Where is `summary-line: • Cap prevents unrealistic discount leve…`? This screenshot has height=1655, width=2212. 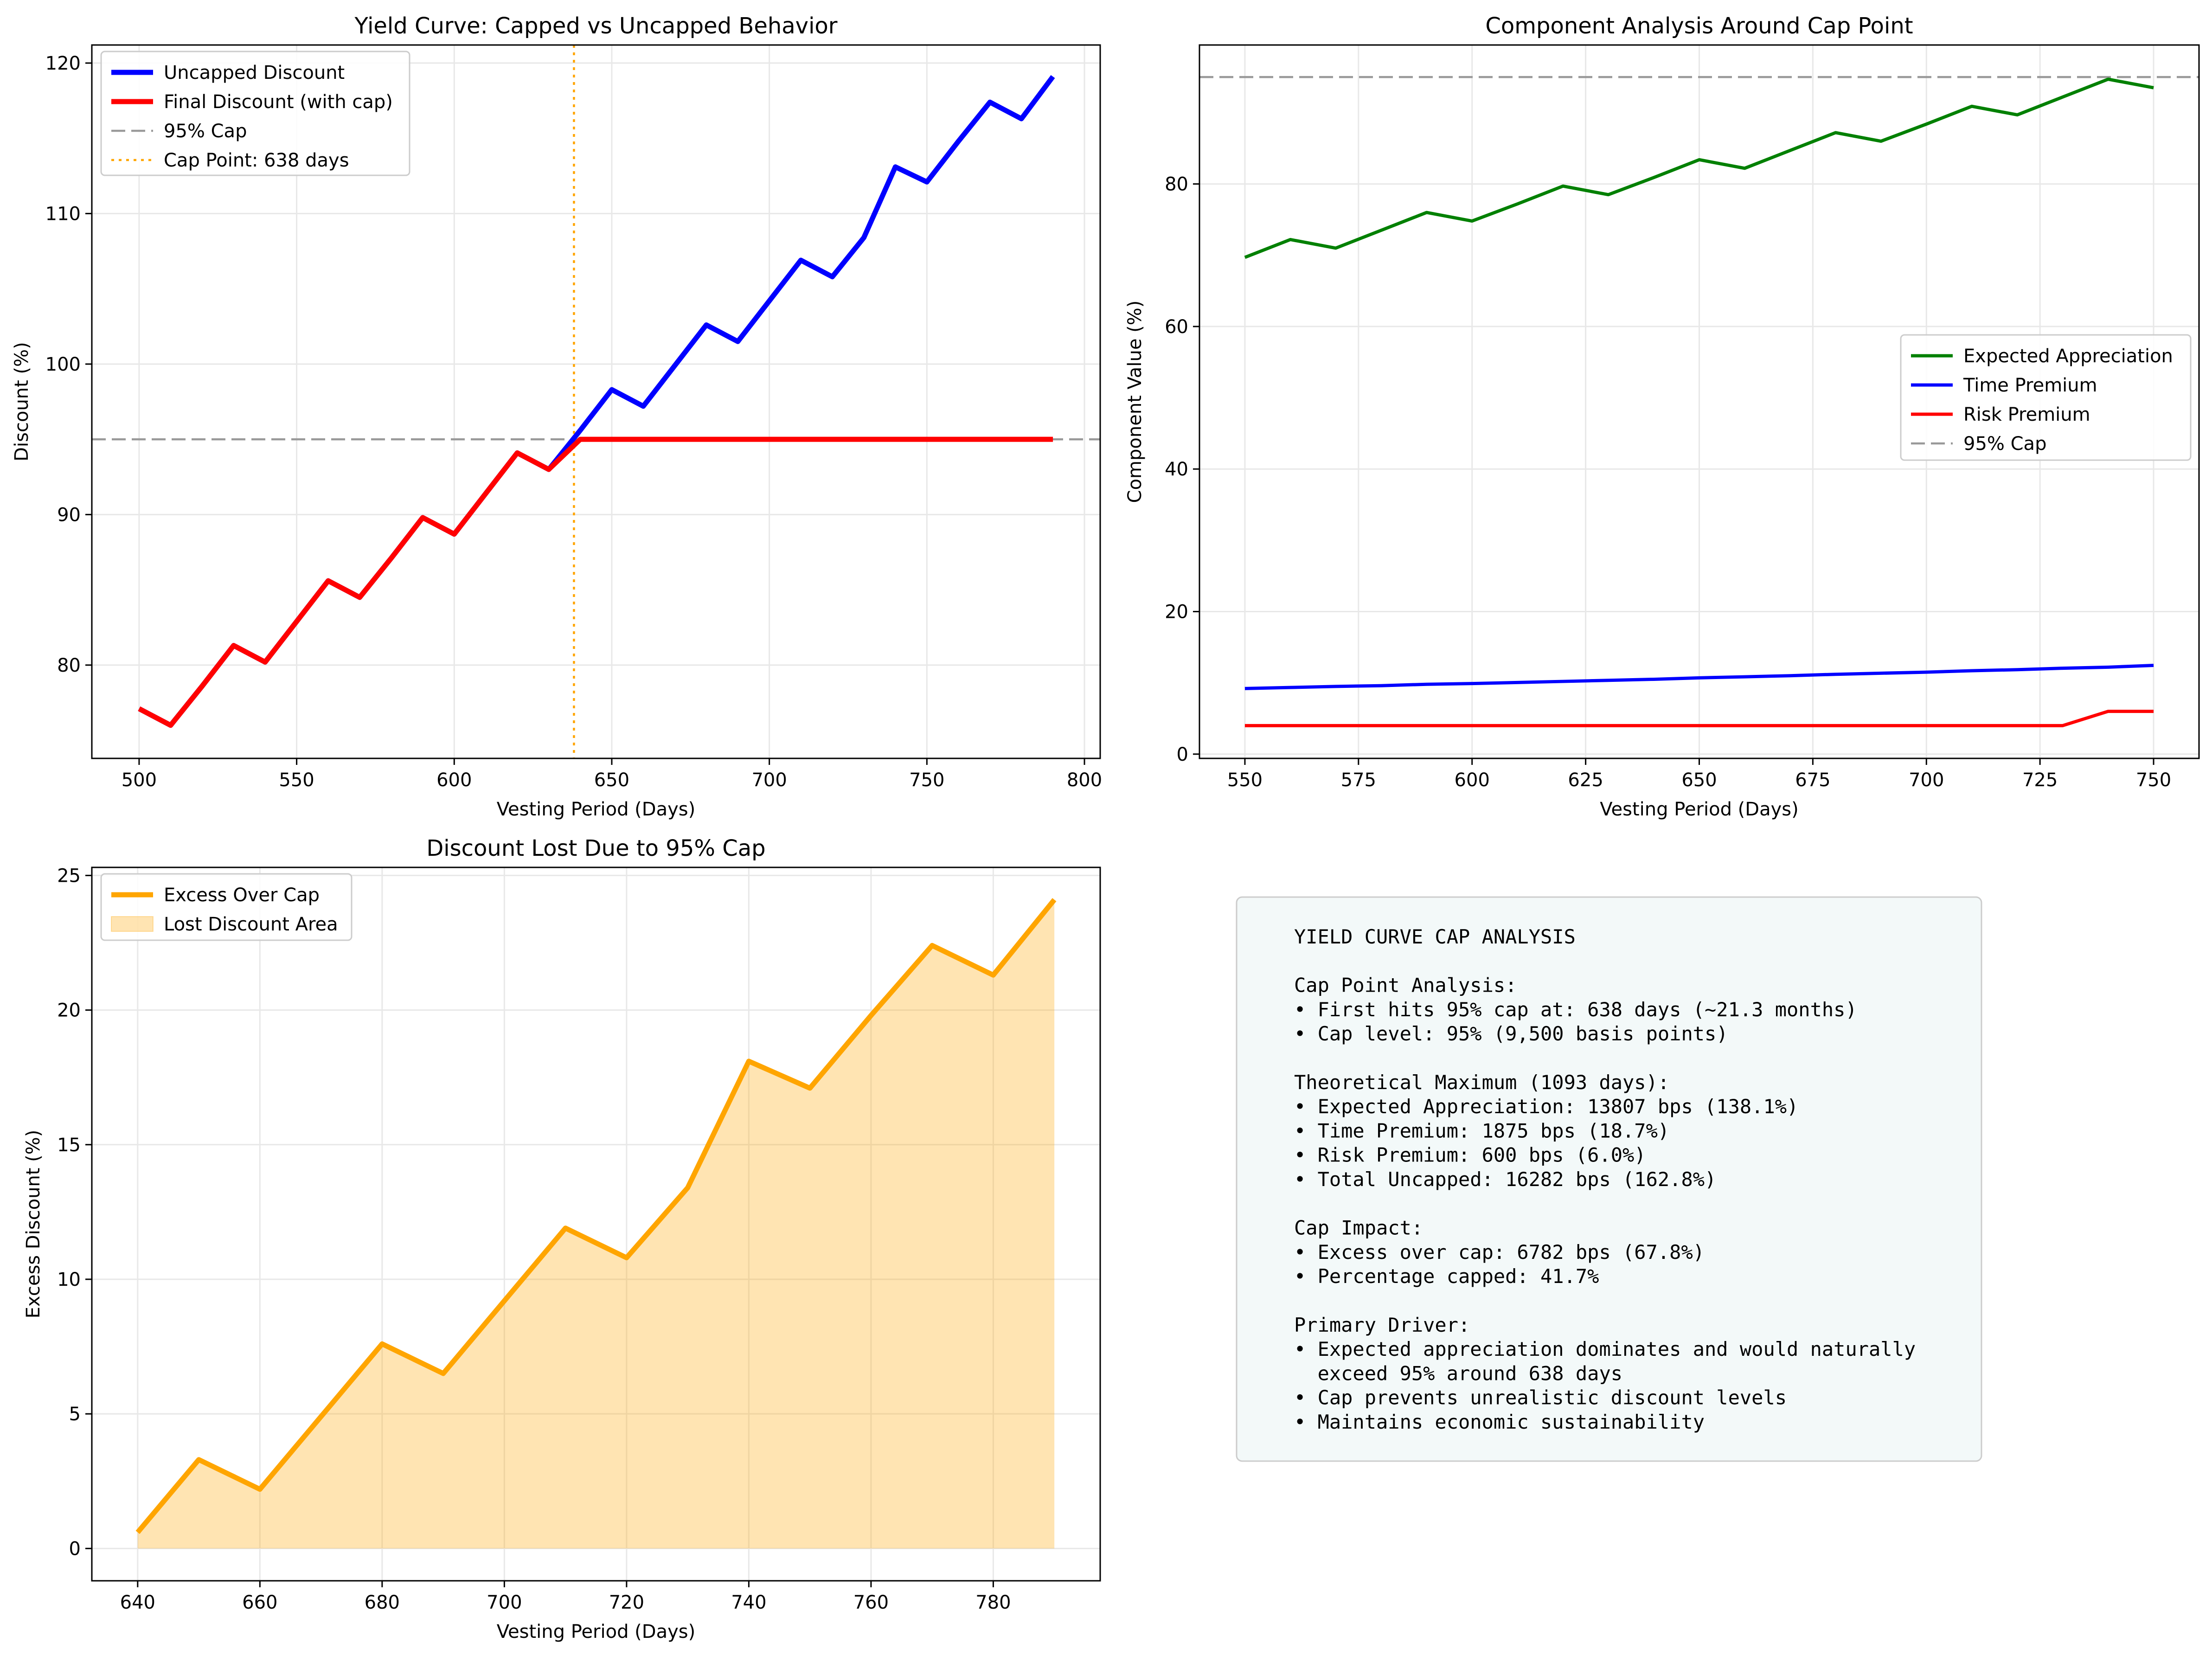
summary-line: • Cap prevents unrealistic discount leve… is located at coordinates (1541, 1397).